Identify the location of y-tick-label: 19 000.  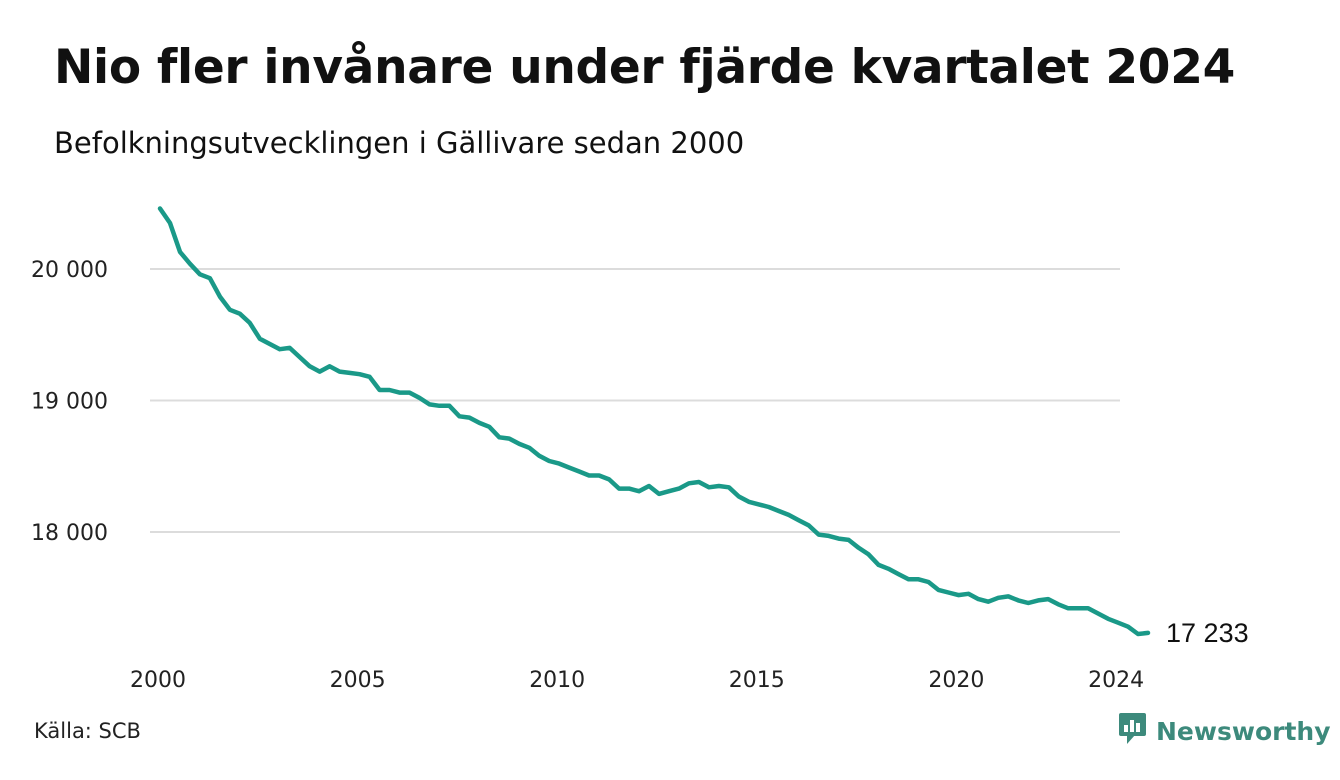
(69, 402).